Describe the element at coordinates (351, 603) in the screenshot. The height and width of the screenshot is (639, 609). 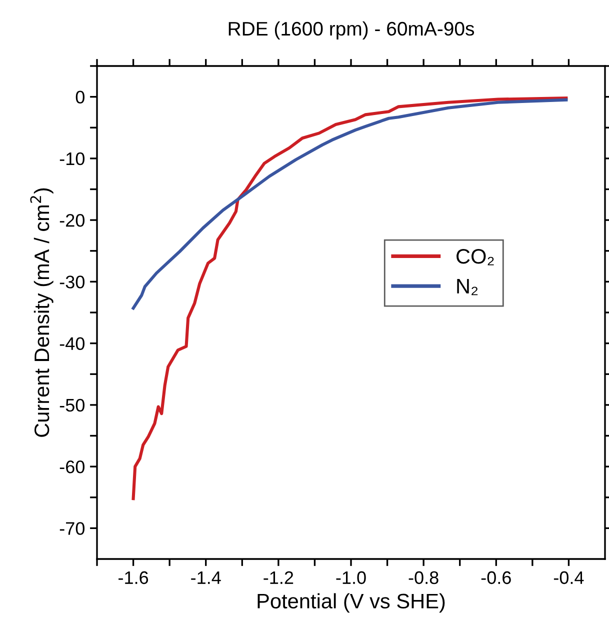
I see `x-axis-title: Potential (V vs SHE)` at that location.